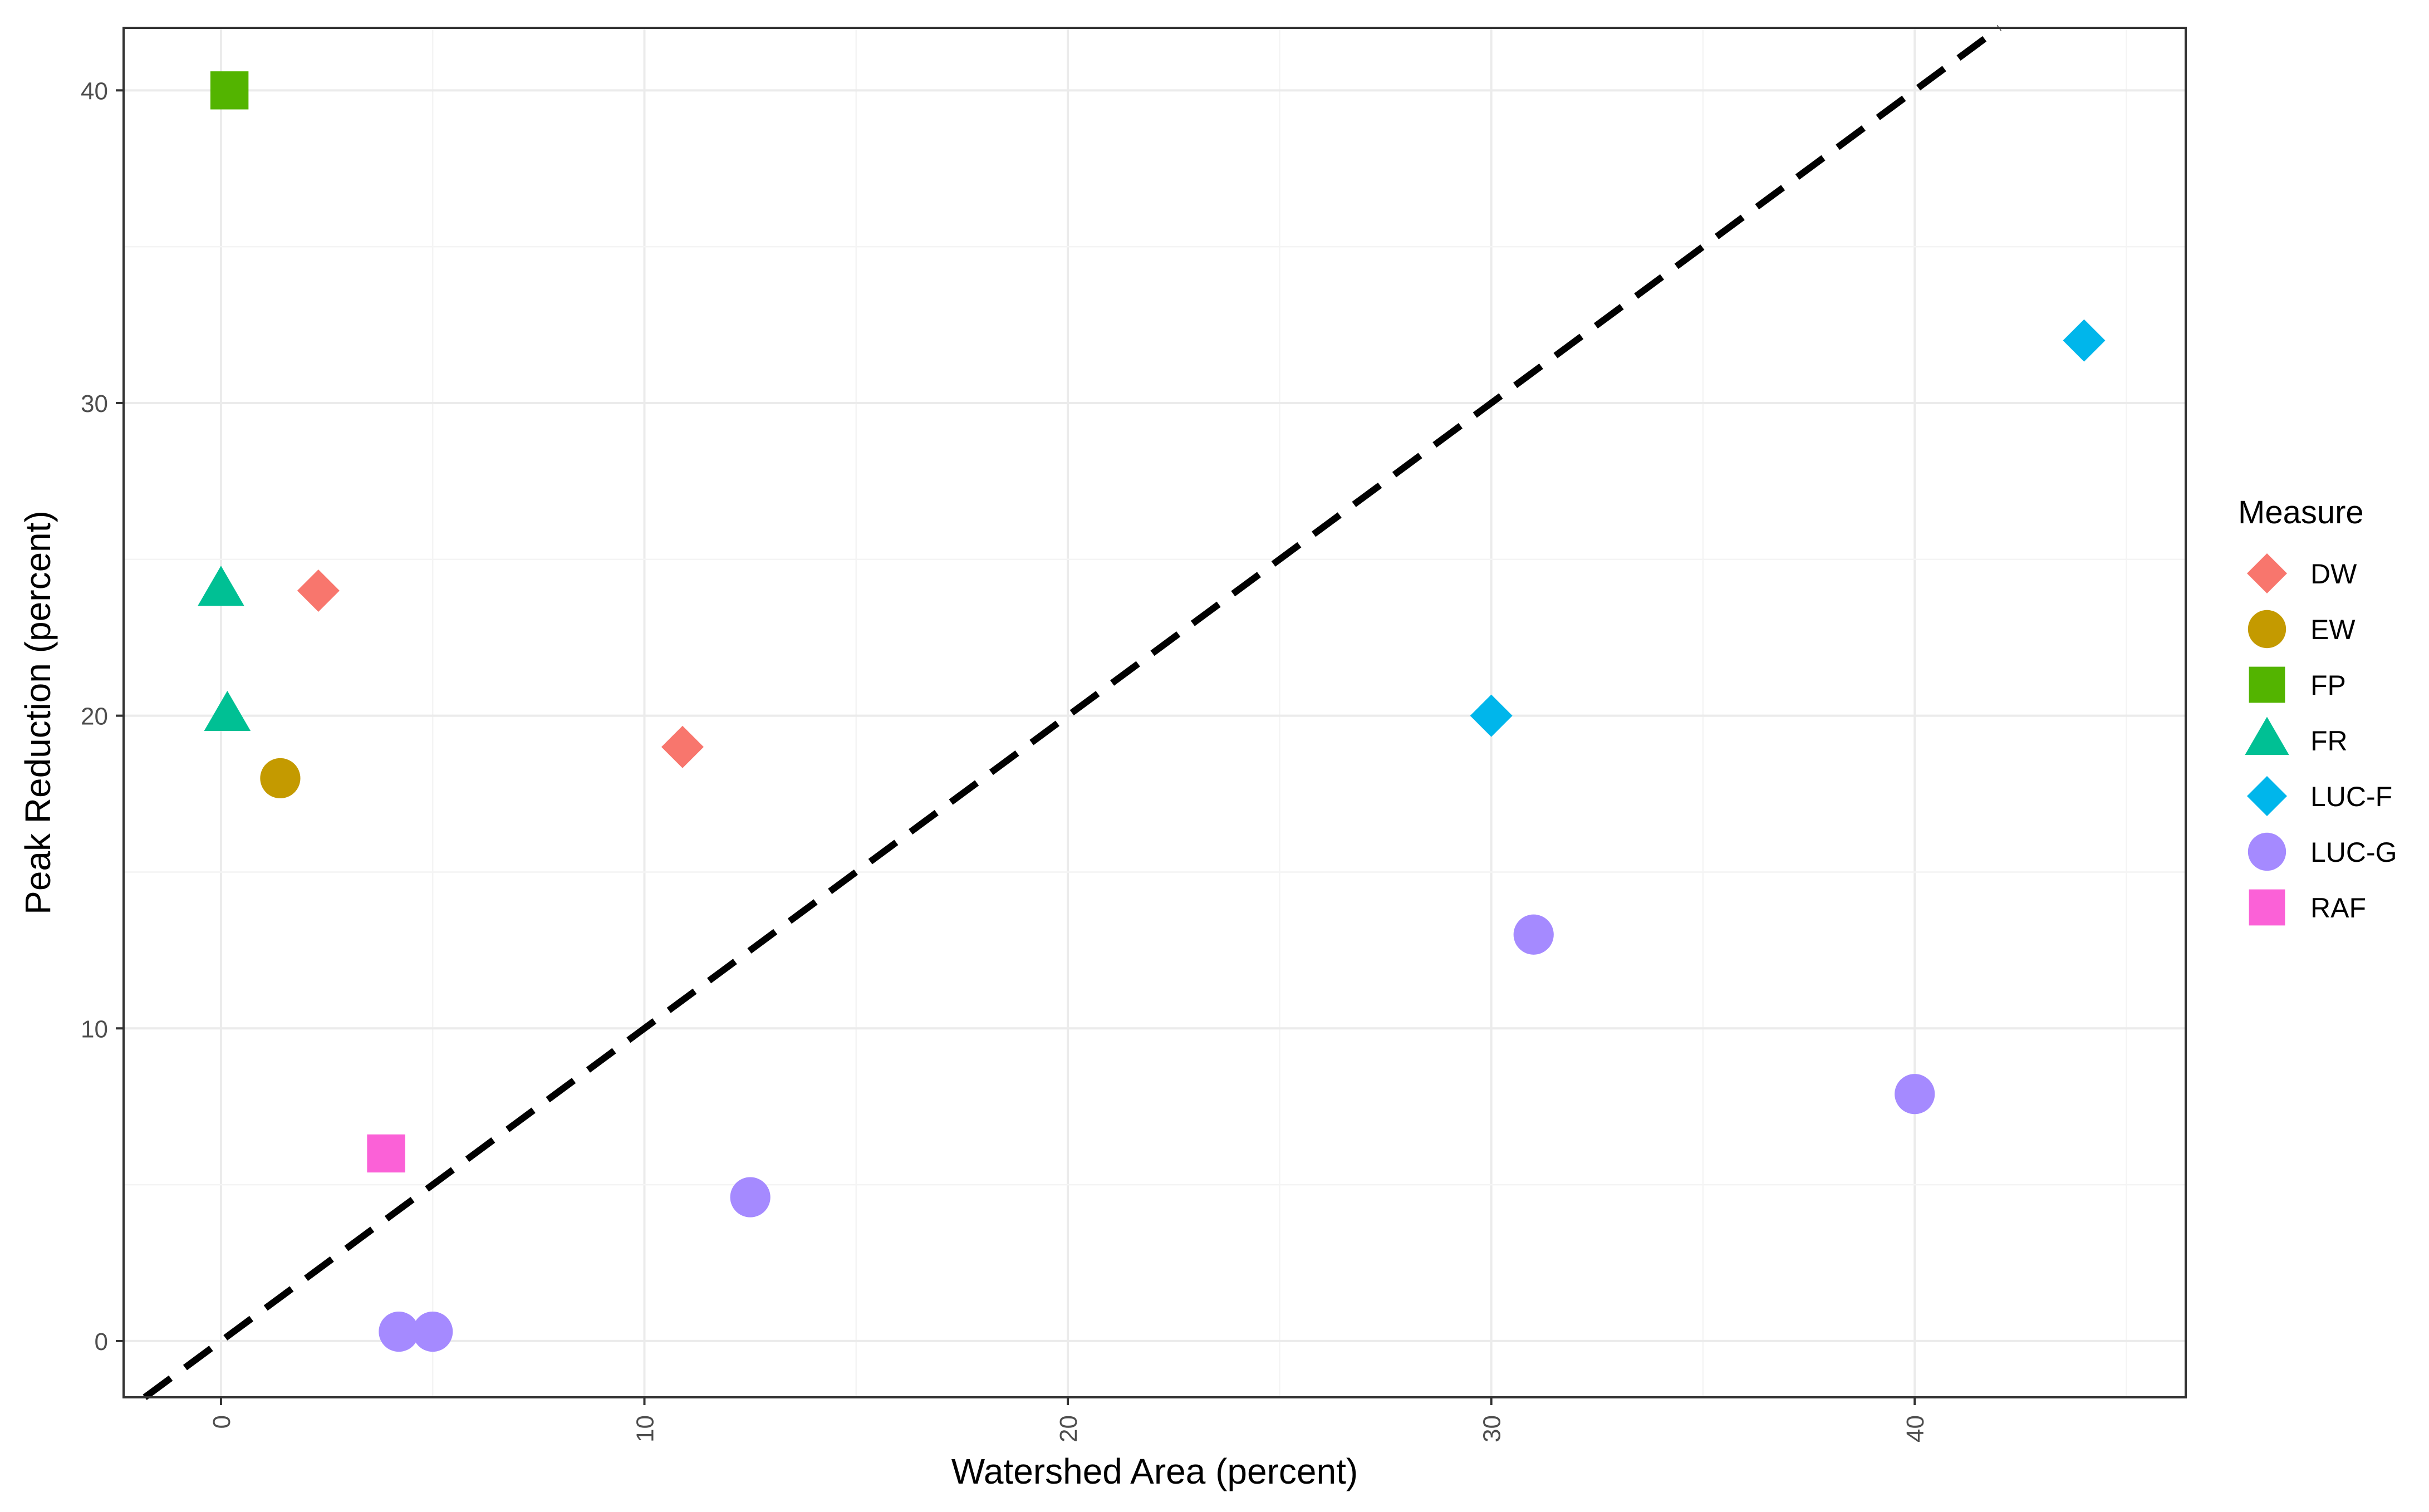 The image size is (2429, 1512). What do you see at coordinates (2301, 512) in the screenshot?
I see `legend-title: Measure` at bounding box center [2301, 512].